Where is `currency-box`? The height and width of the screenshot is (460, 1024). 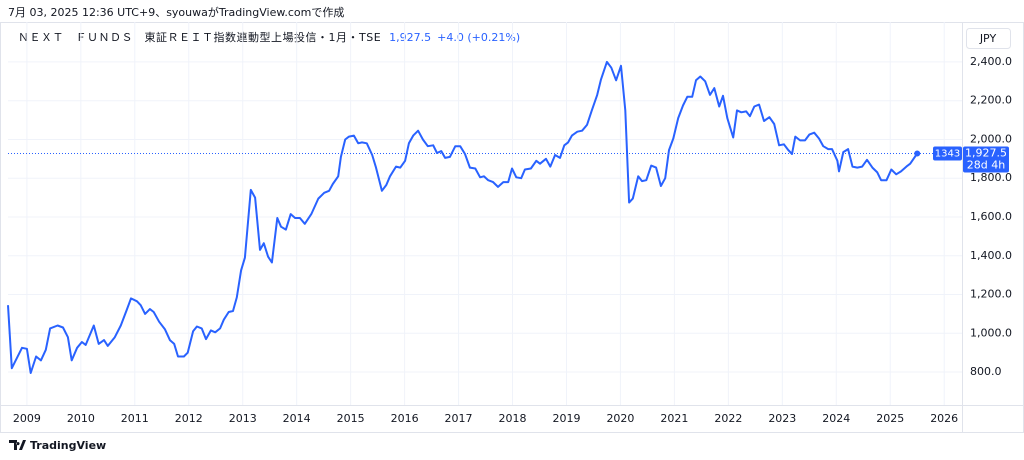
currency-box is located at coordinates (988, 38).